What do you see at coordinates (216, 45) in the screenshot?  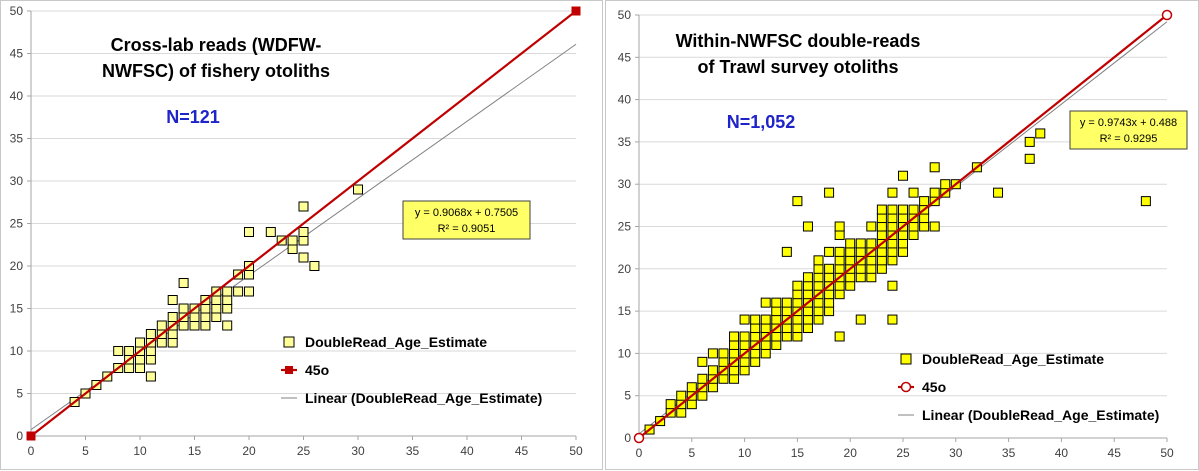 I see `chart-title-line-1: Cross-lab reads (WDFW-` at bounding box center [216, 45].